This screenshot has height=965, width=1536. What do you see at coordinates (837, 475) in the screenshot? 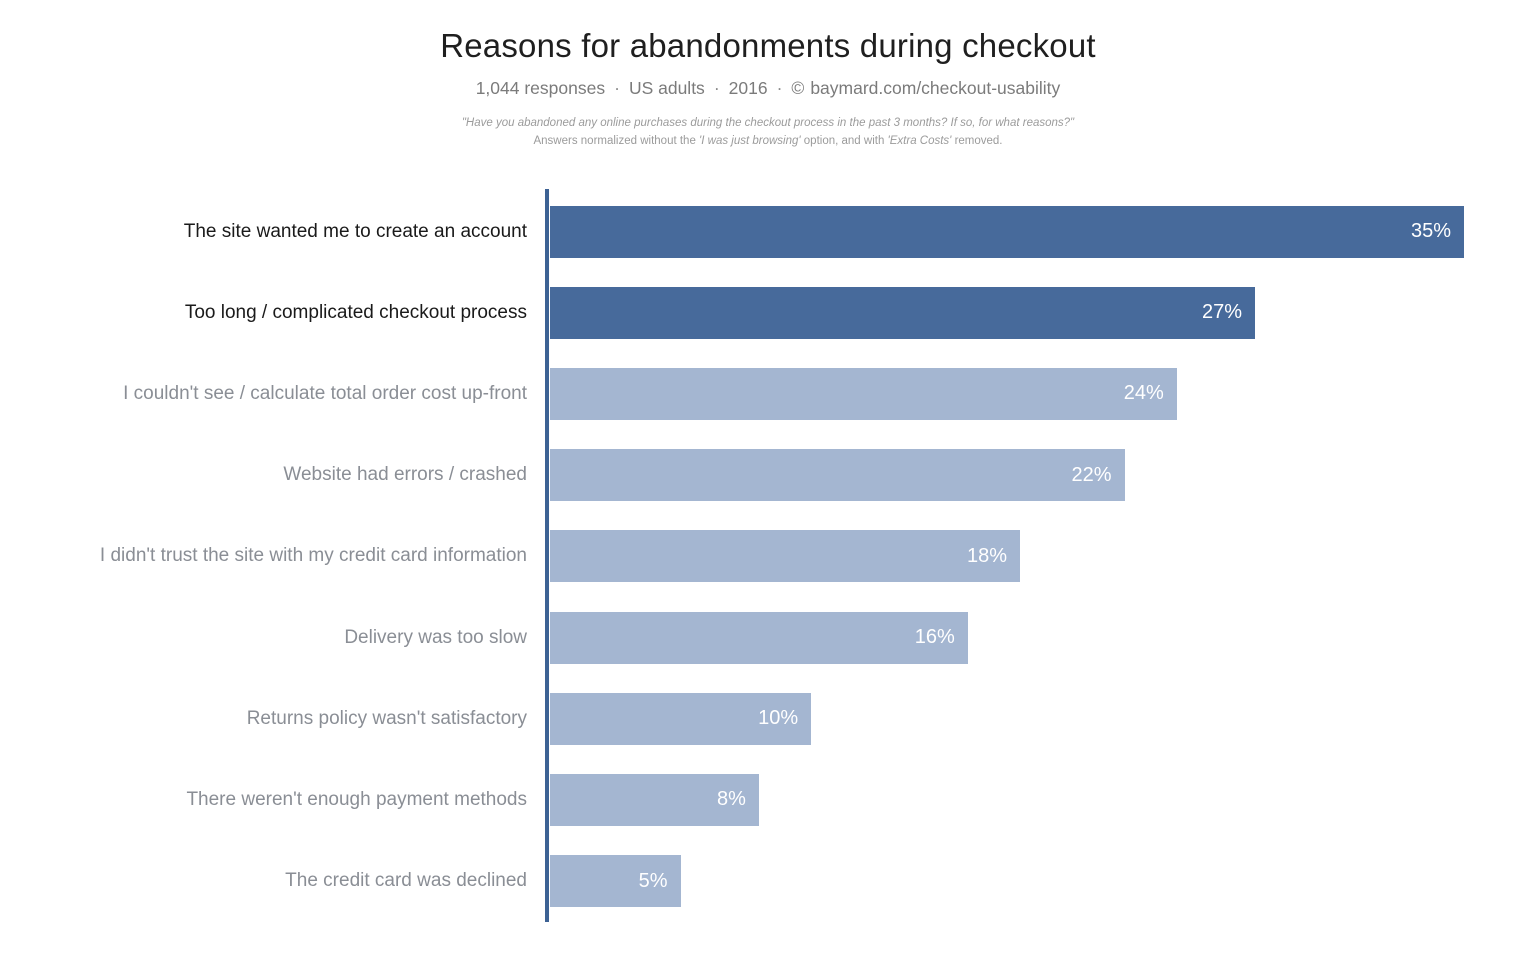
I see `bar: 22%` at bounding box center [837, 475].